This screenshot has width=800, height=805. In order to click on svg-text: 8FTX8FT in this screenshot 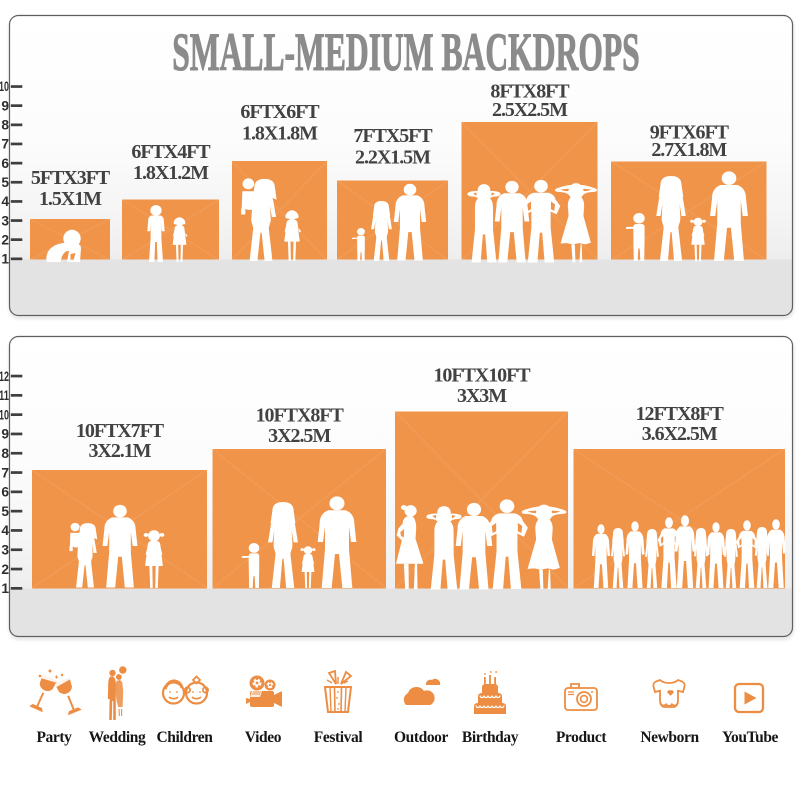, I will do `click(530, 92)`.